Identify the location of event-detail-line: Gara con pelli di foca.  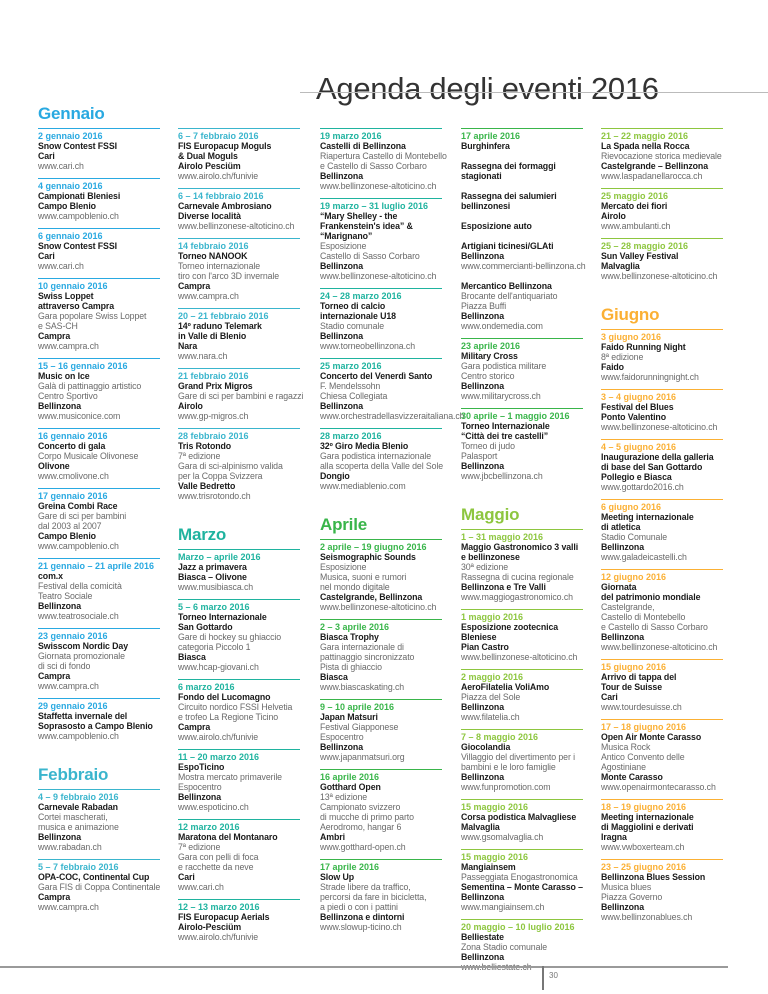
(218, 857).